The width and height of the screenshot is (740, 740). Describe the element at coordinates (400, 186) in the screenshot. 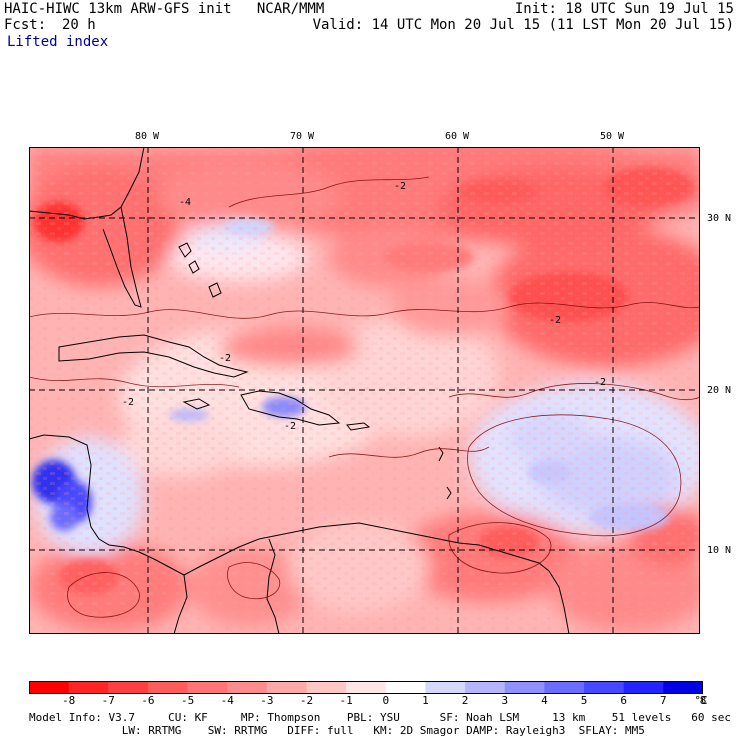

I see `contour-label-2: -2` at that location.